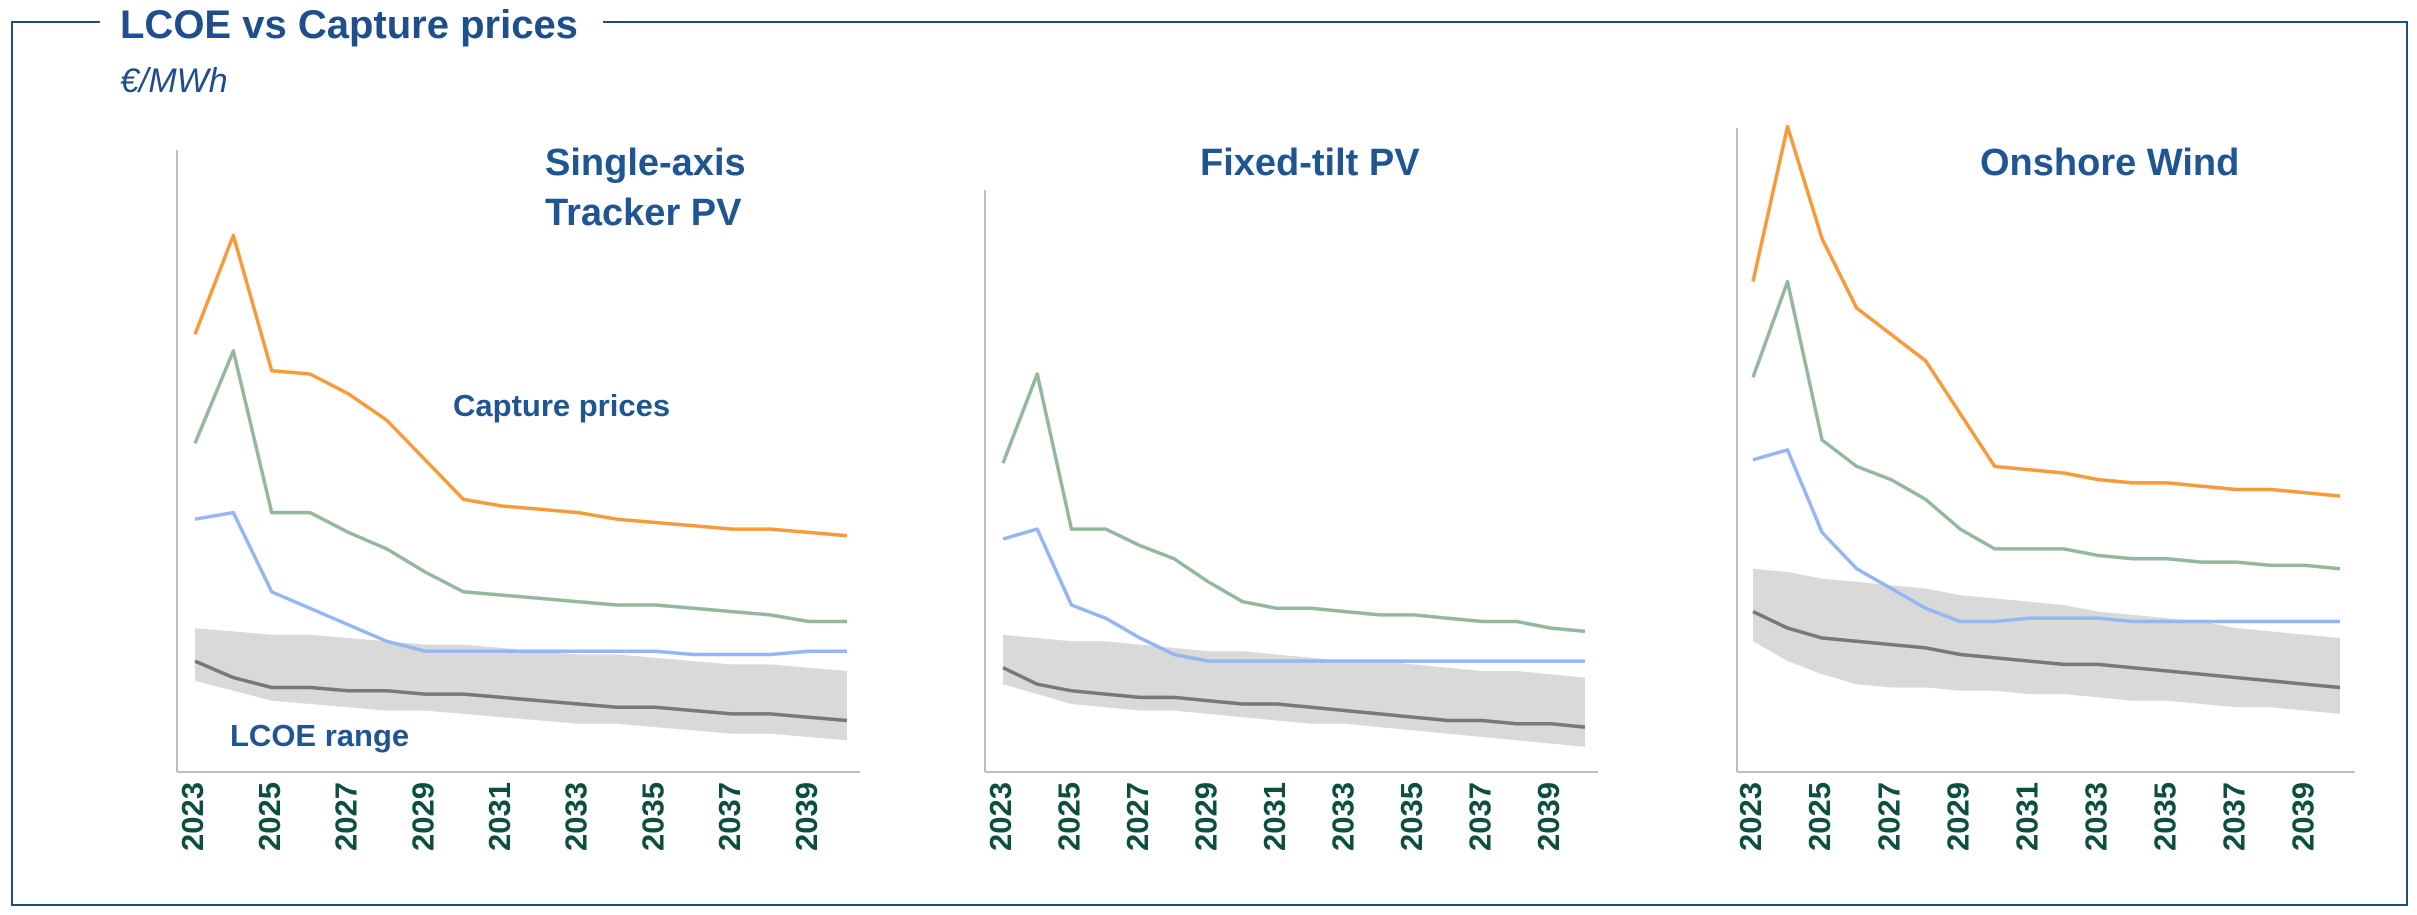  Describe the element at coordinates (2110, 163) in the screenshot. I see `panel-title: Onshore Wind` at that location.